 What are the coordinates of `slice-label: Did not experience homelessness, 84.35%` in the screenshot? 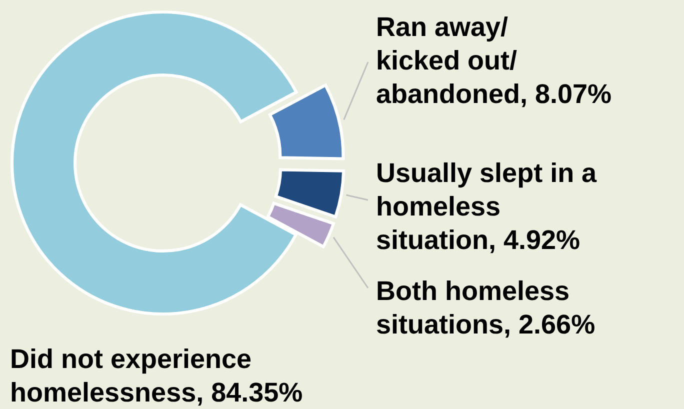 It's located at (156, 376).